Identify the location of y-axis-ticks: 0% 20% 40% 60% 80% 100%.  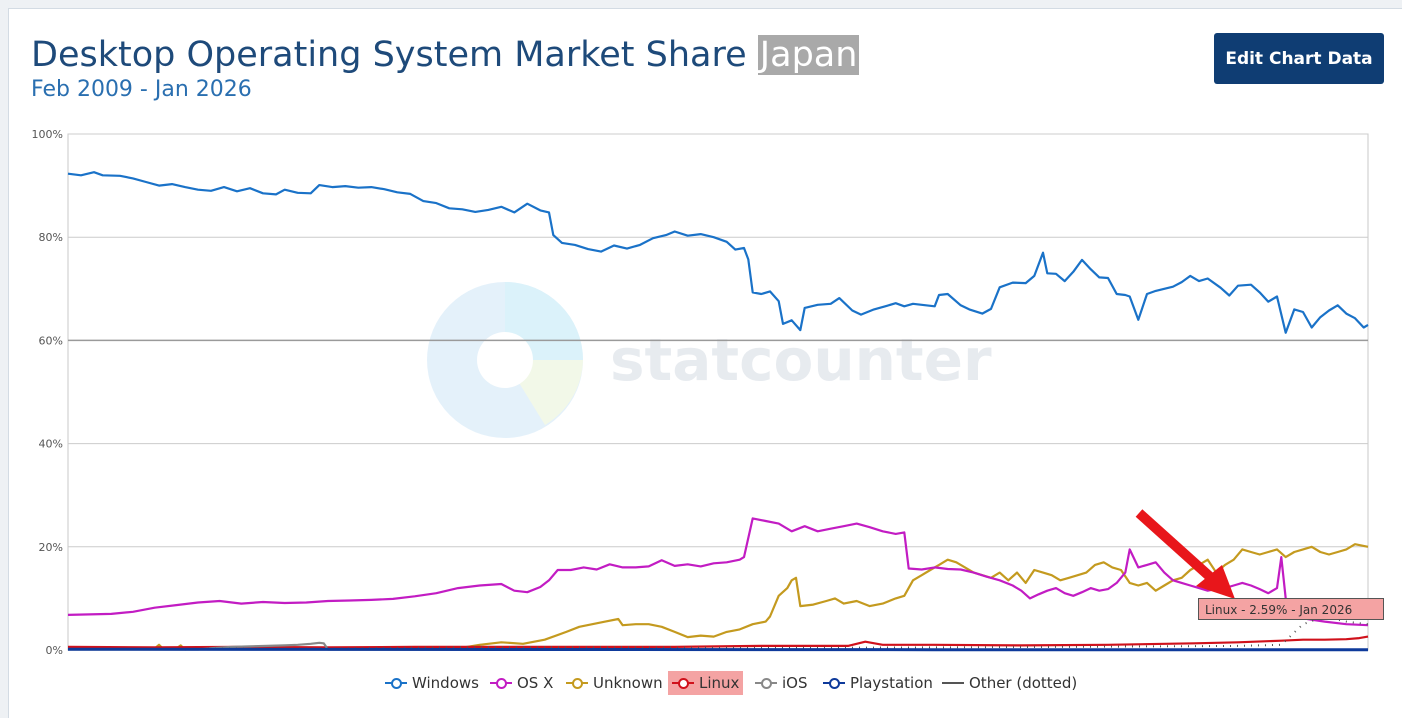
(47, 392).